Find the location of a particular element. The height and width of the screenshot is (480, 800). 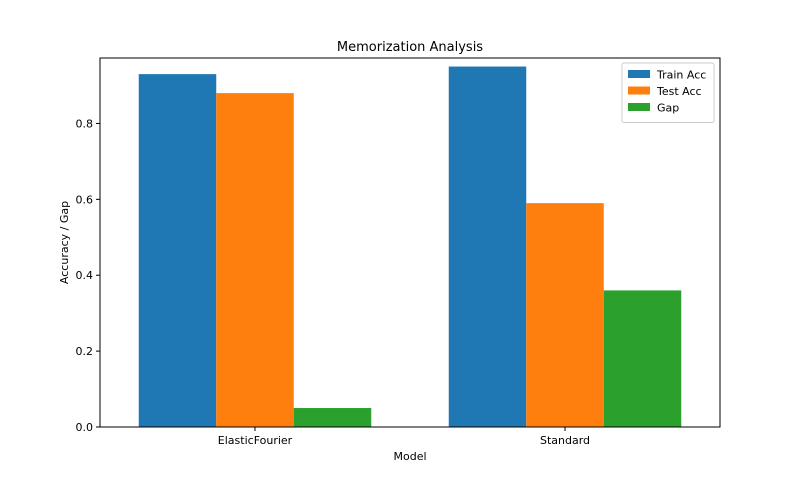

legend: Train Acc Test Acc Gap is located at coordinates (668, 92).